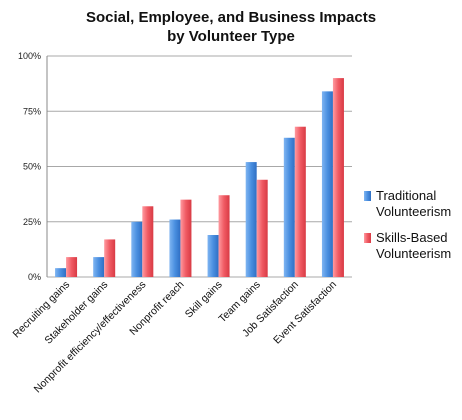 Image resolution: width=462 pixels, height=420 pixels. Describe the element at coordinates (32, 167) in the screenshot. I see `y-tick-label: 50%` at that location.